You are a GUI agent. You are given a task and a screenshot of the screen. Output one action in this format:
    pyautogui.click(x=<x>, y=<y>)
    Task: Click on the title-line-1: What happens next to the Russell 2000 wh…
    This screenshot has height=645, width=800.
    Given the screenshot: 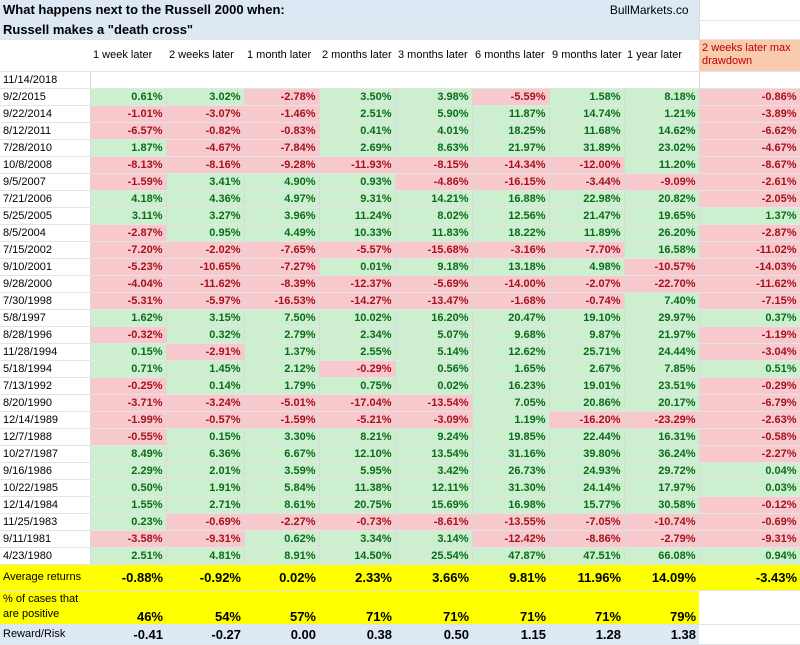 What is the action you would take?
    pyautogui.click(x=236, y=10)
    